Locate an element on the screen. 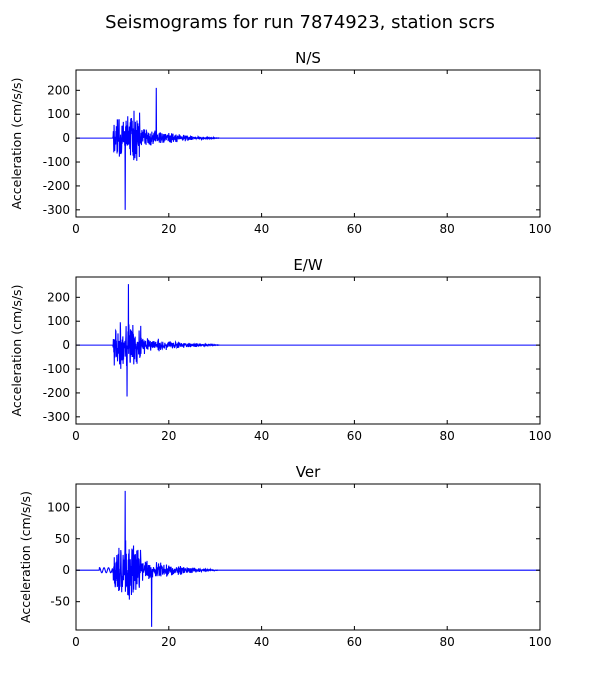 This screenshot has height=700, width=600. y-tick-label: 50 is located at coordinates (62, 539).